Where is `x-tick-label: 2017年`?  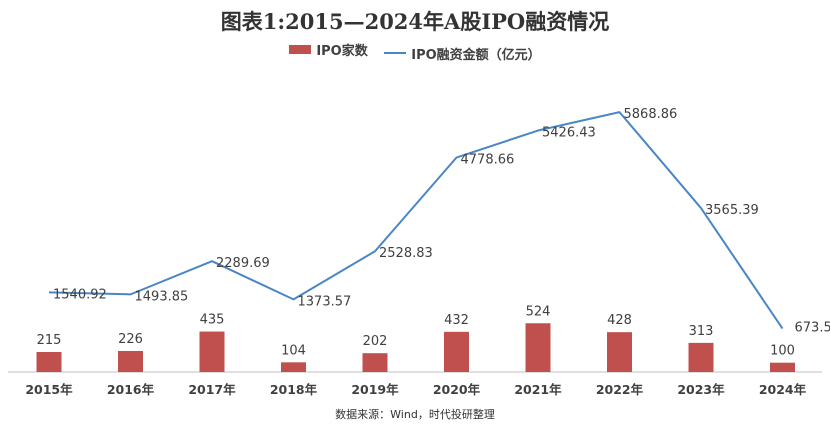
x-tick-label: 2017年 is located at coordinates (212, 389).